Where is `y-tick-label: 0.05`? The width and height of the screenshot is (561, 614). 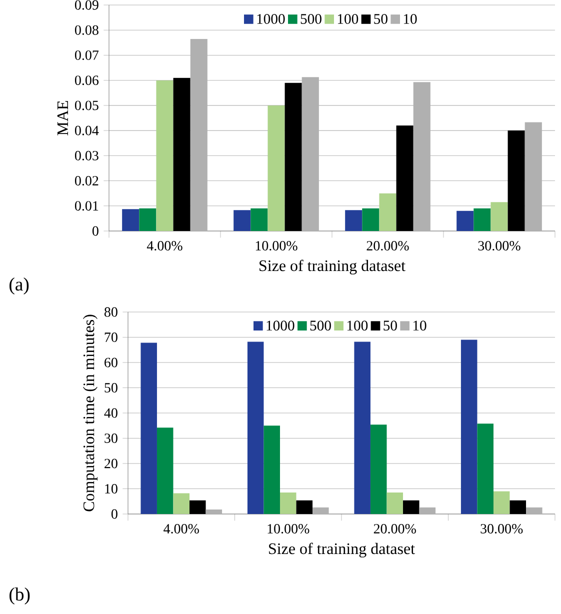 y-tick-label: 0.05 is located at coordinates (86, 105).